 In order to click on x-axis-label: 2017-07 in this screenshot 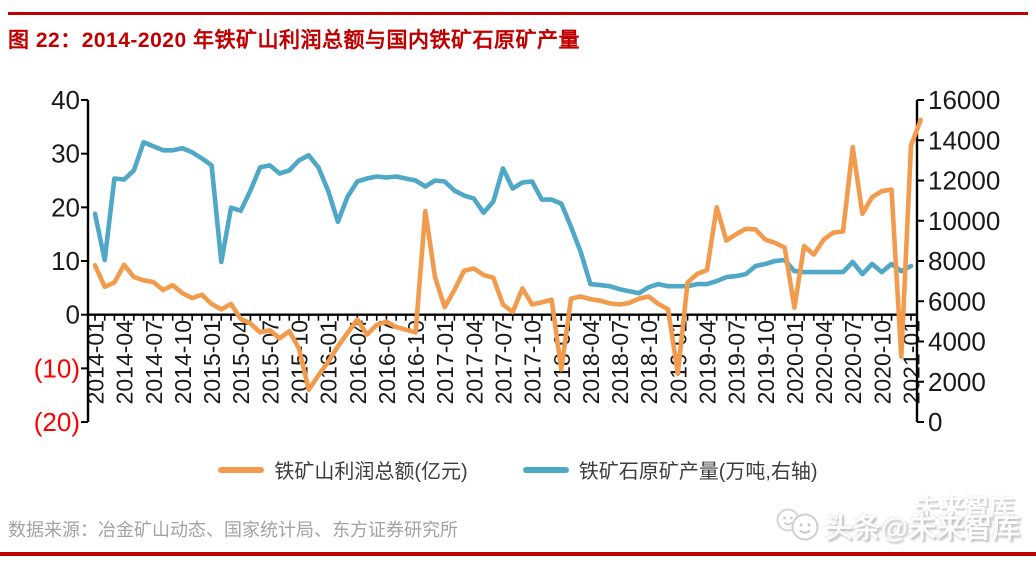, I will do `click(503, 362)`.